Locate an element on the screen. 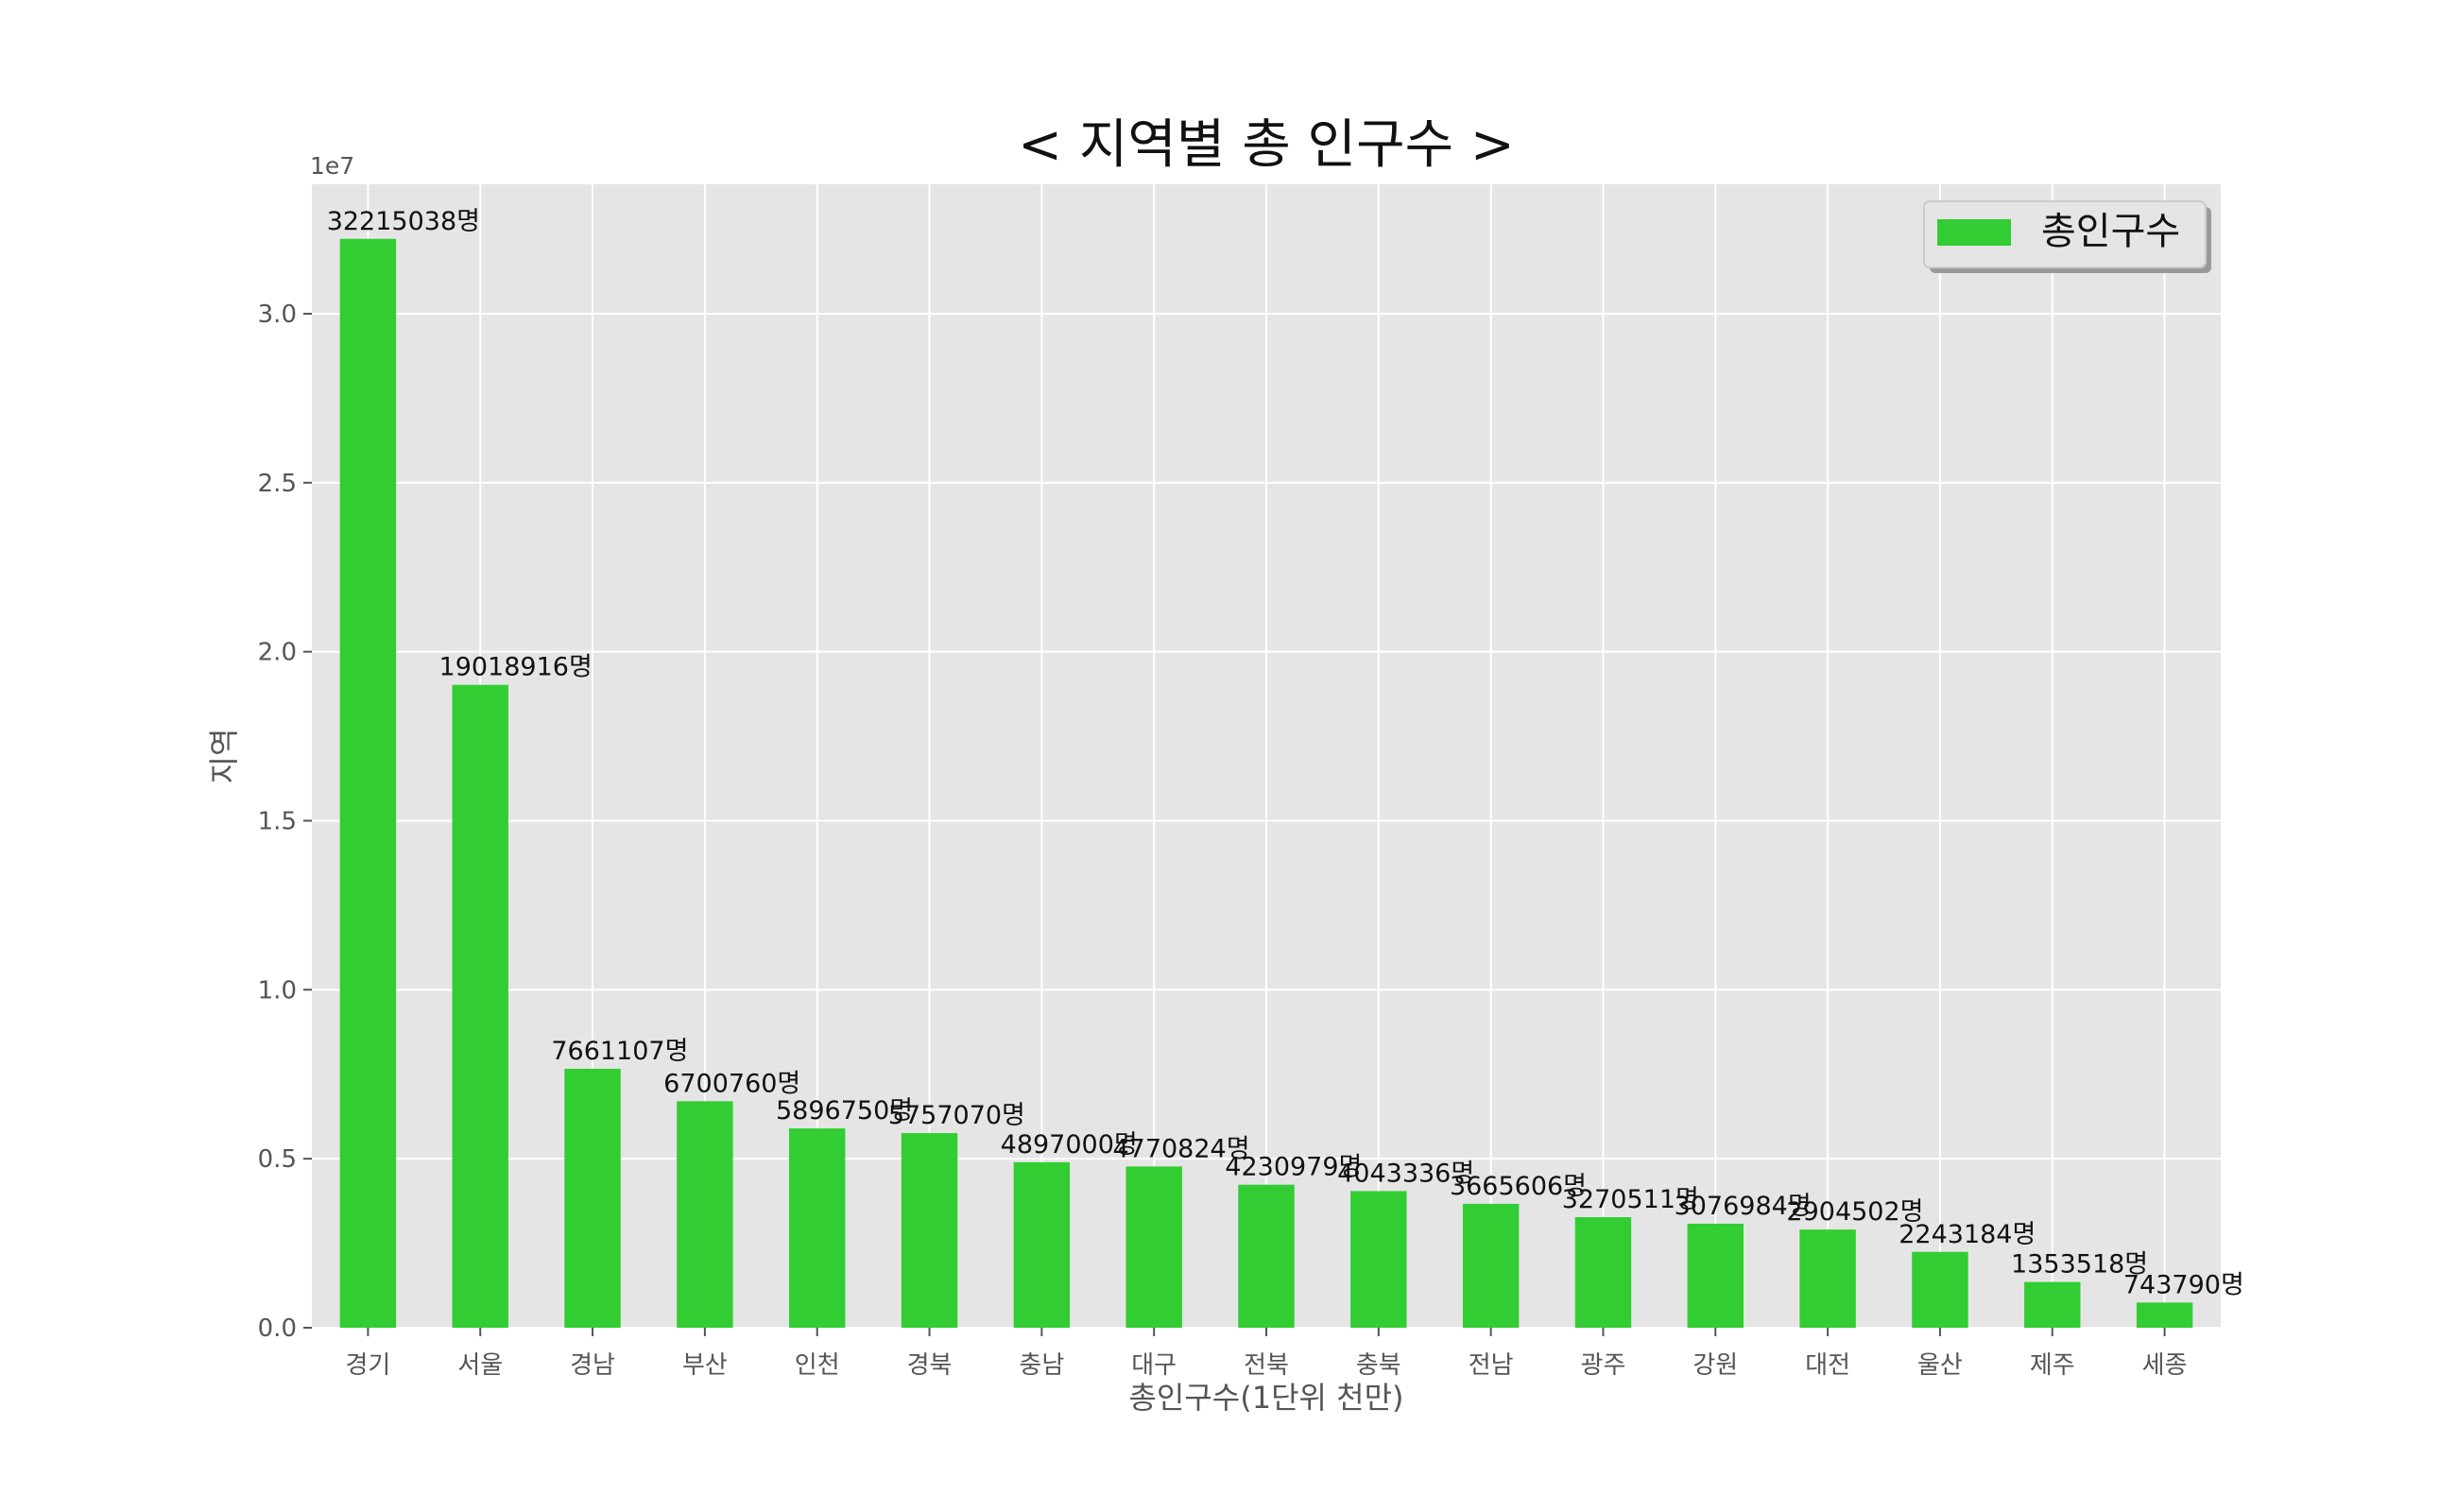 This screenshot has height=1512, width=2457. bar-value-label: 4043336명 is located at coordinates (1405, 1173).